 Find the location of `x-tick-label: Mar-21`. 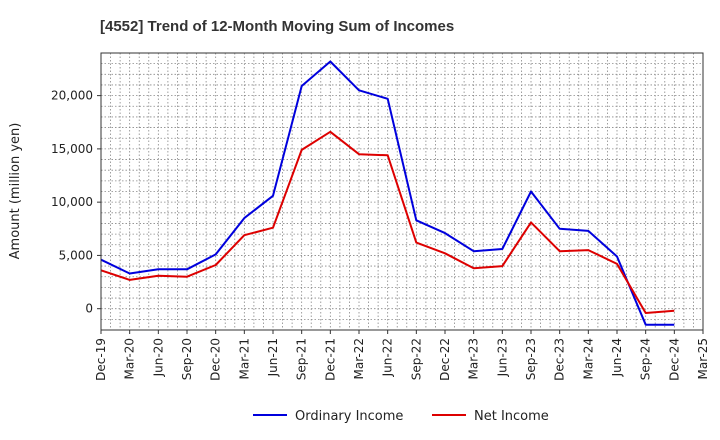

x-tick-label: Mar-21 is located at coordinates (244, 358).